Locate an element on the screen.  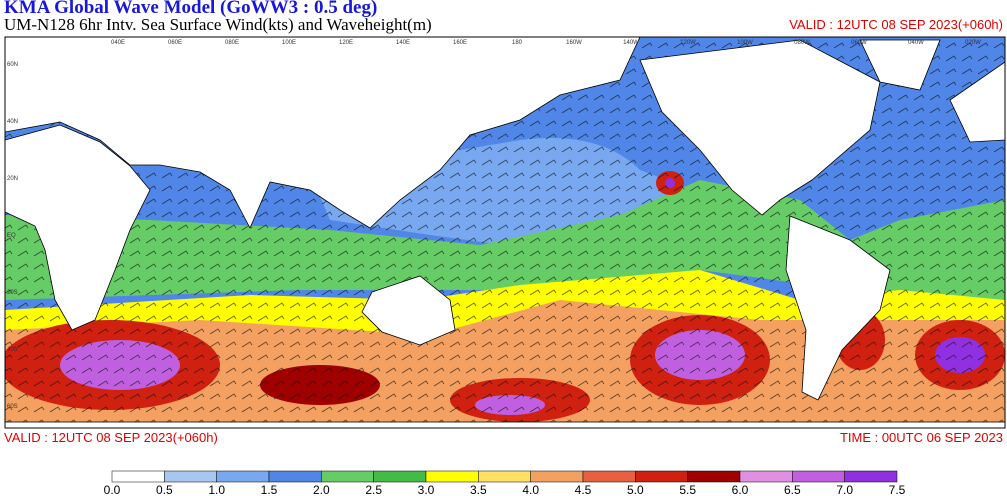
longitude-label: 160W is located at coordinates (574, 43).